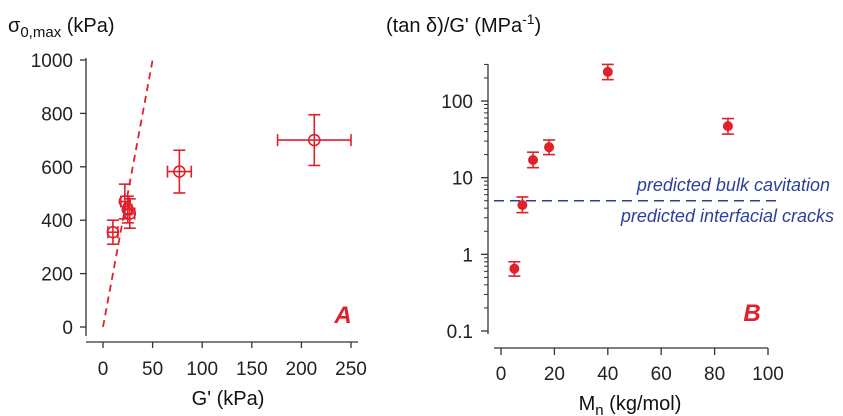 The width and height of the screenshot is (843, 416). What do you see at coordinates (460, 332) in the screenshot?
I see `y-tick-label: 0.1` at bounding box center [460, 332].